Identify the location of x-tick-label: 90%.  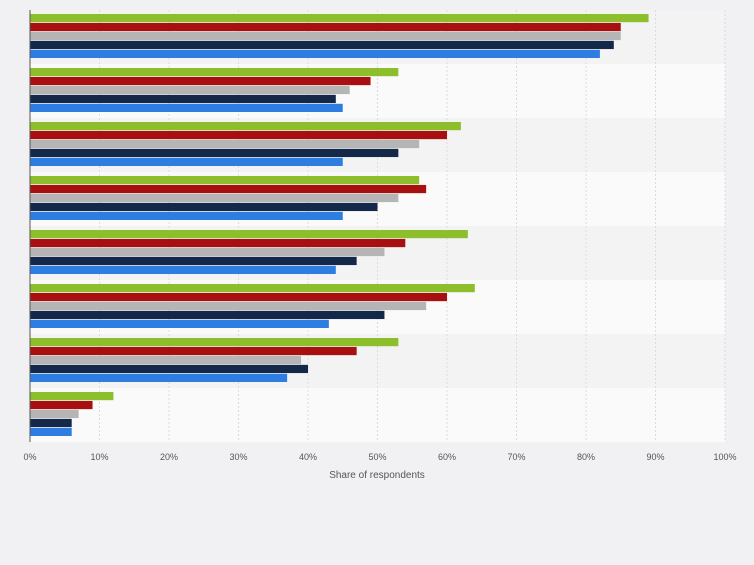
(655, 457).